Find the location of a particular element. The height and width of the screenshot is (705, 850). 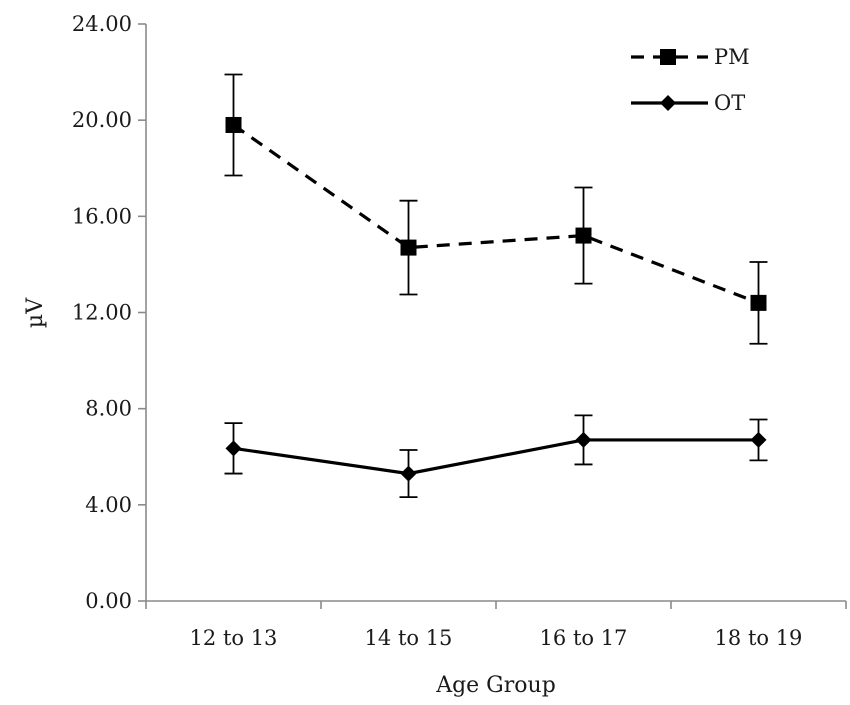

y-axis-title: µV is located at coordinates (35, 312).